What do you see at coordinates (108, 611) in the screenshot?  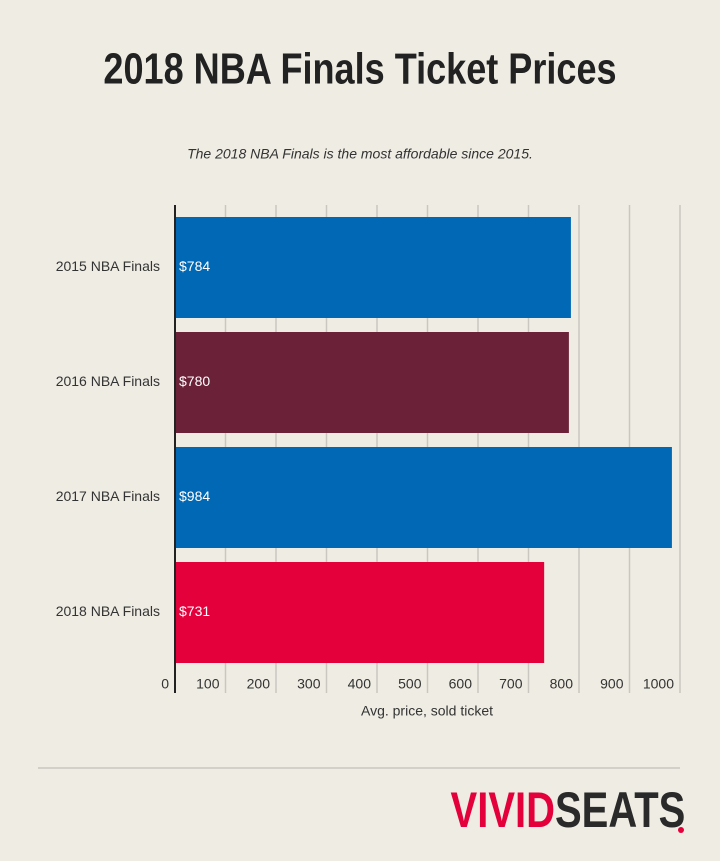 I see `y-tick-label: 2018 NBA Finals` at bounding box center [108, 611].